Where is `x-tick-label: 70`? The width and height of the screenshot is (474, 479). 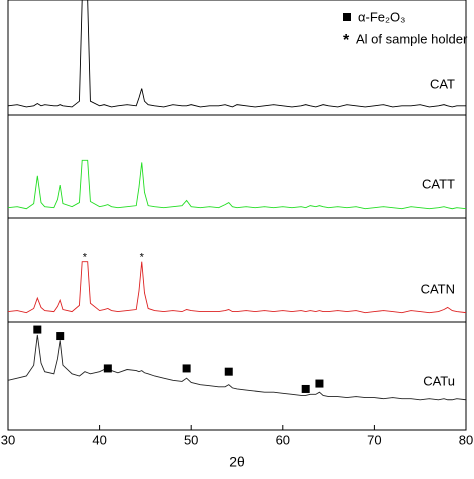
x-tick-label: 70 is located at coordinates (374, 439).